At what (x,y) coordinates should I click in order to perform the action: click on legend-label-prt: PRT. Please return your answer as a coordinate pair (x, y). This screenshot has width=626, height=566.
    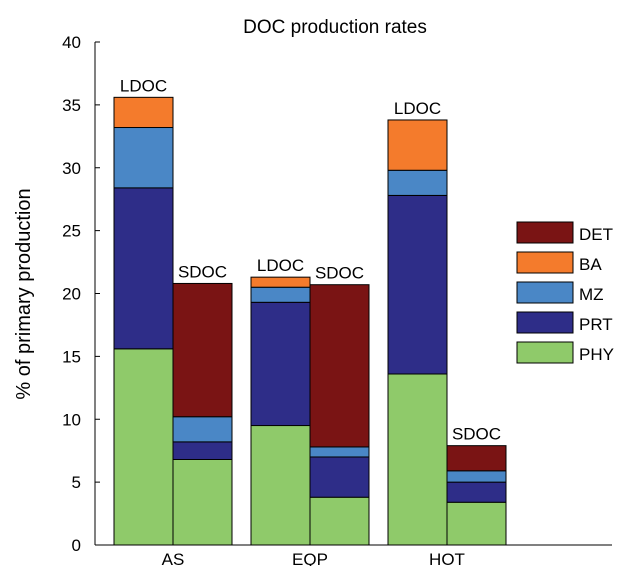
    Looking at the image, I should click on (596, 324).